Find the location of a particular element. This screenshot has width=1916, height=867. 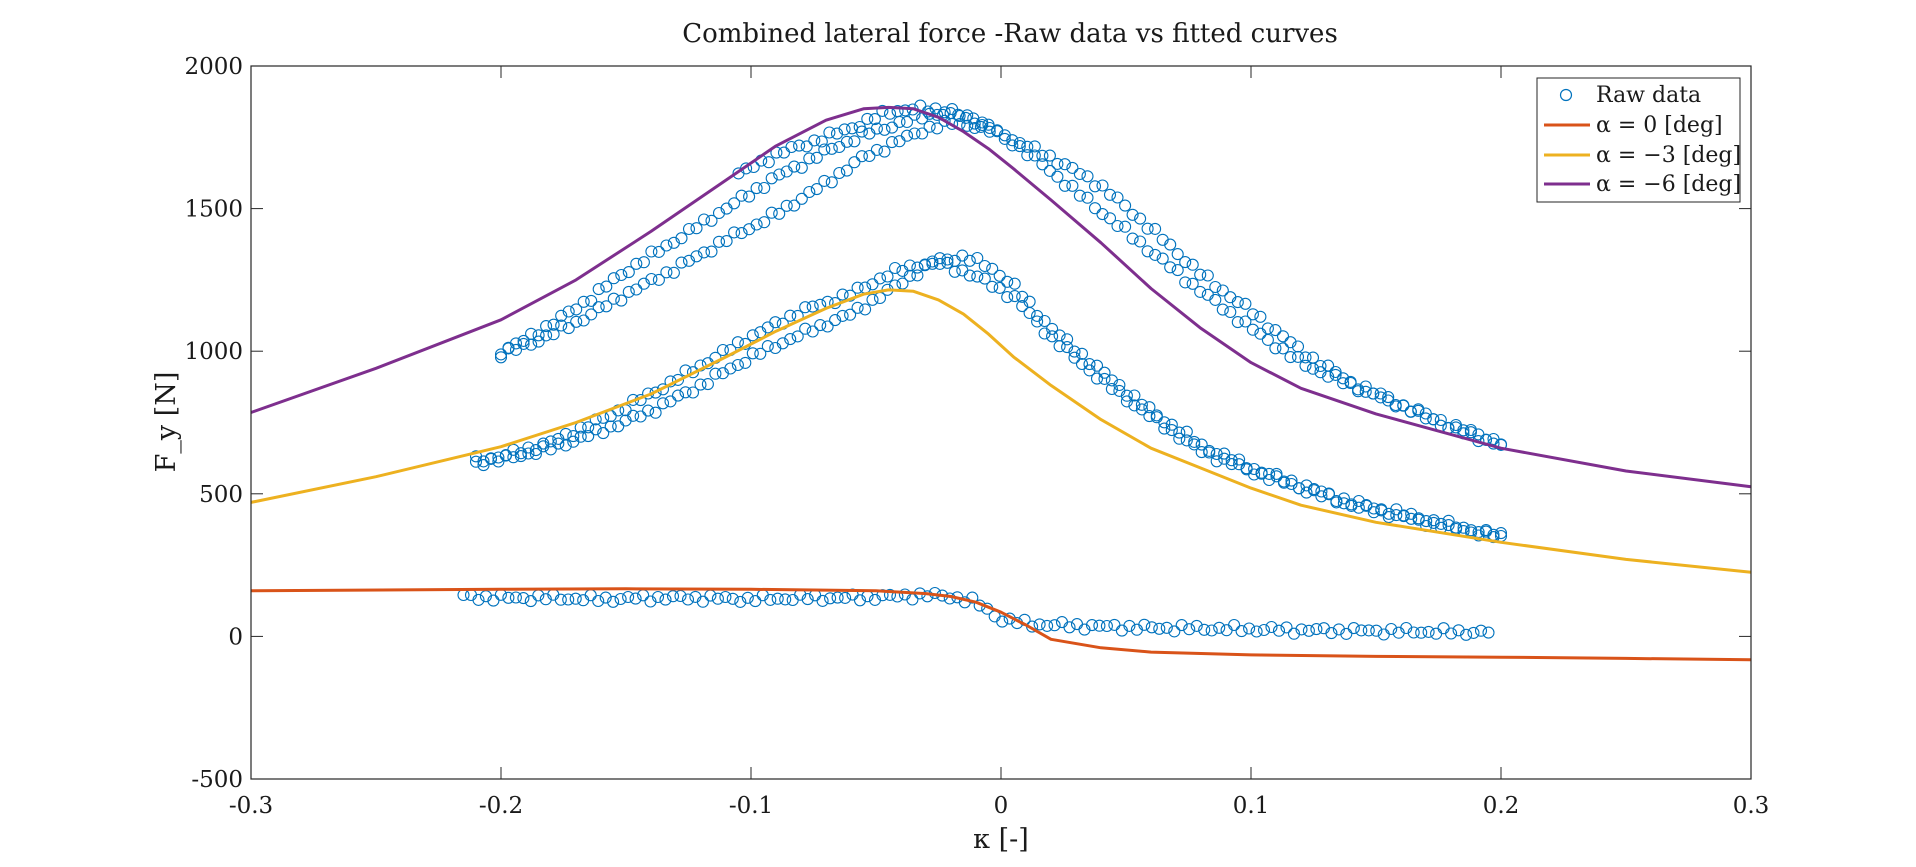

y-tick-label: 2000 is located at coordinates (213, 67).